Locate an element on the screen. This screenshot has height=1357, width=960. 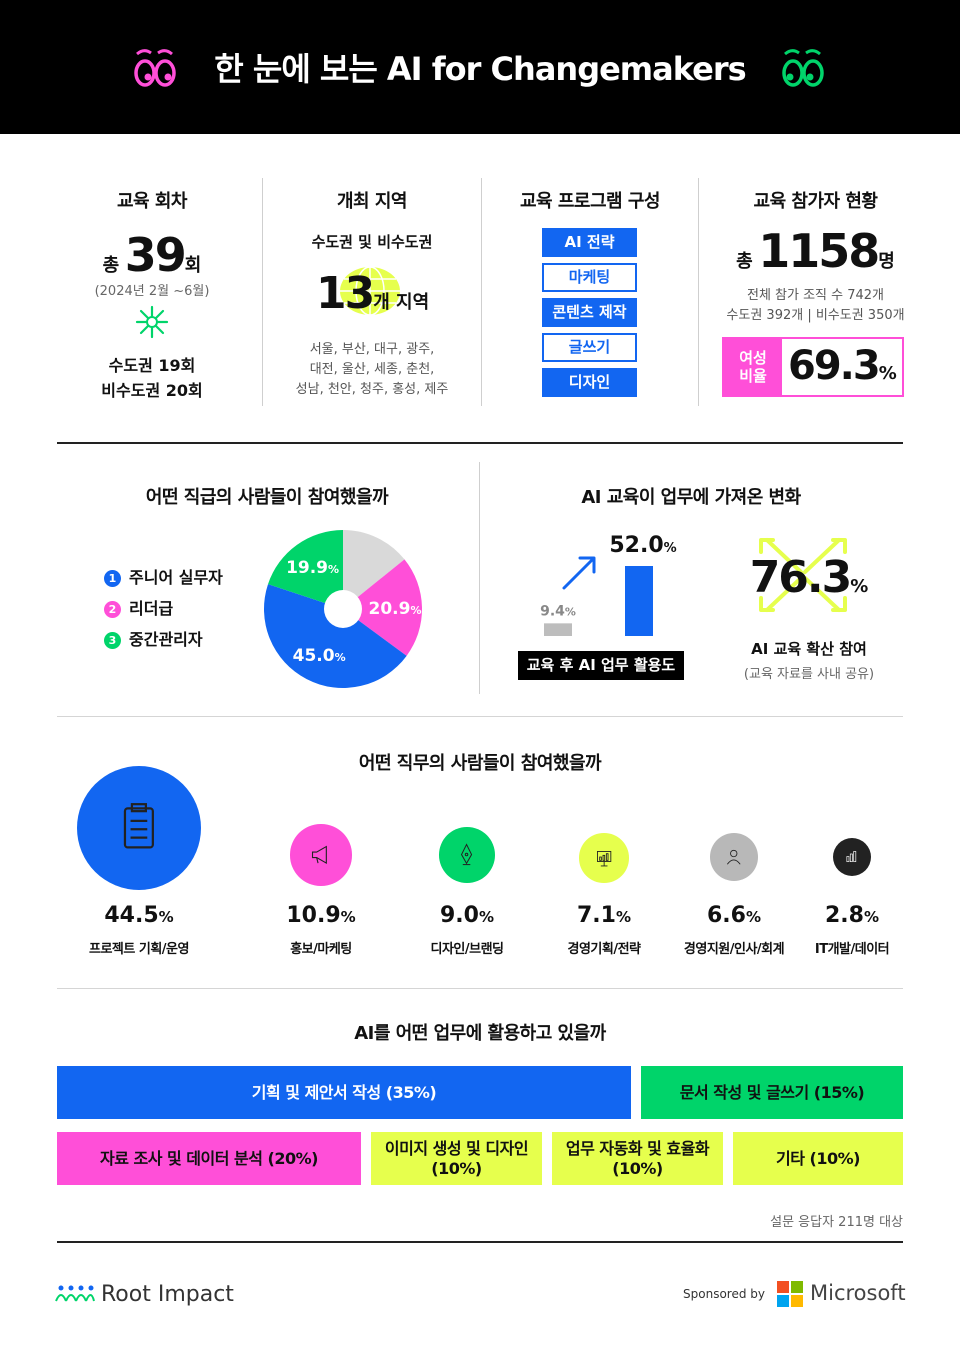
legend-item: 1 주니어 실무자 is located at coordinates (163, 576).